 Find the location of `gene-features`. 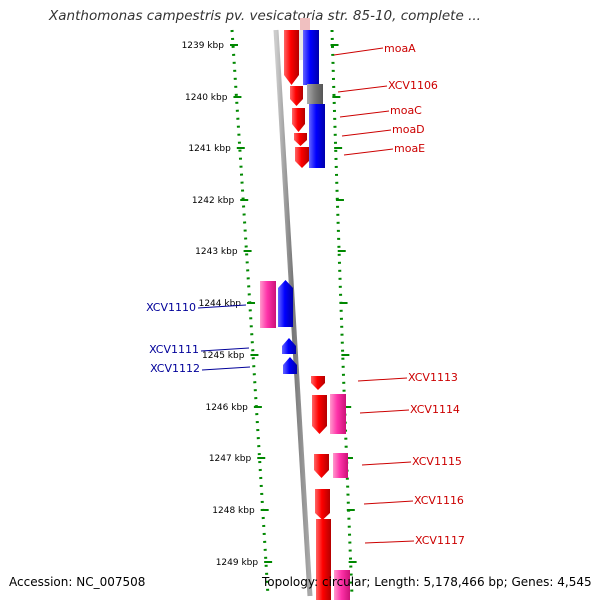

gene-features is located at coordinates (305, 309).